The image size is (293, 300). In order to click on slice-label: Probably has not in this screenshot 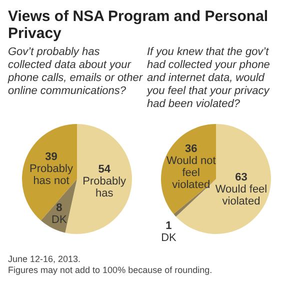, I will do `click(52, 174)`.